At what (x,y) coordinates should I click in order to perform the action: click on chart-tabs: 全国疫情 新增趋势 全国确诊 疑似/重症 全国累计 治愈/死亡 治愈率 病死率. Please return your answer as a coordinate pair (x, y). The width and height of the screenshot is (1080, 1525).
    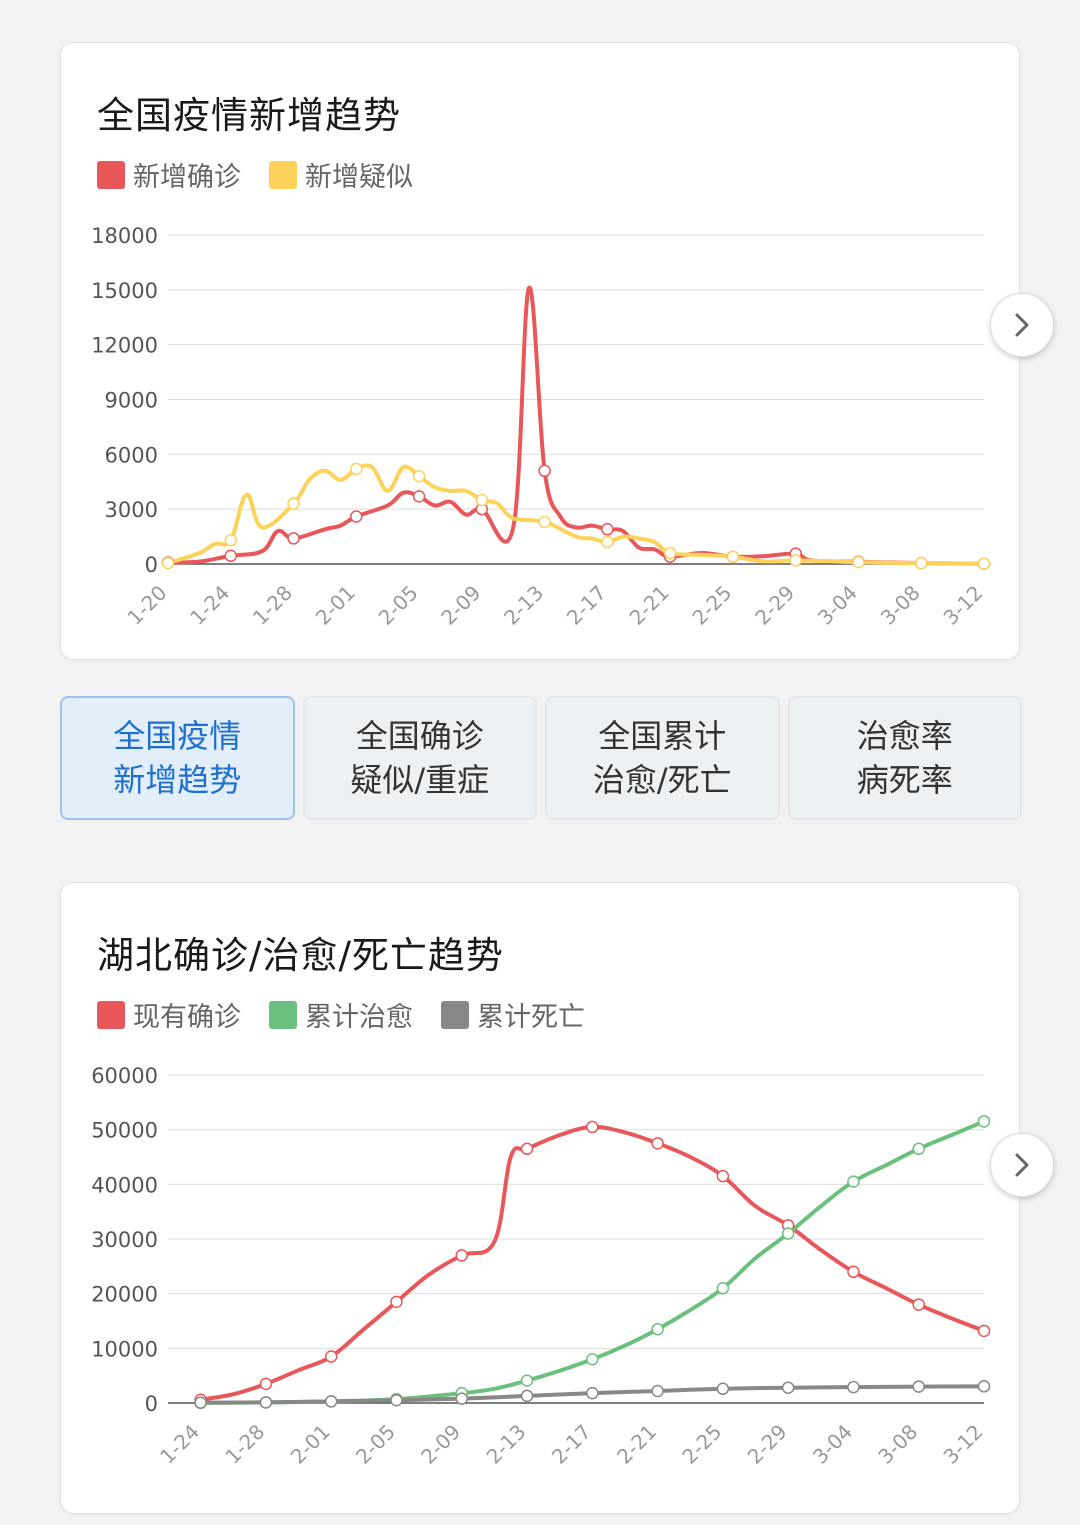
    Looking at the image, I should click on (541, 758).